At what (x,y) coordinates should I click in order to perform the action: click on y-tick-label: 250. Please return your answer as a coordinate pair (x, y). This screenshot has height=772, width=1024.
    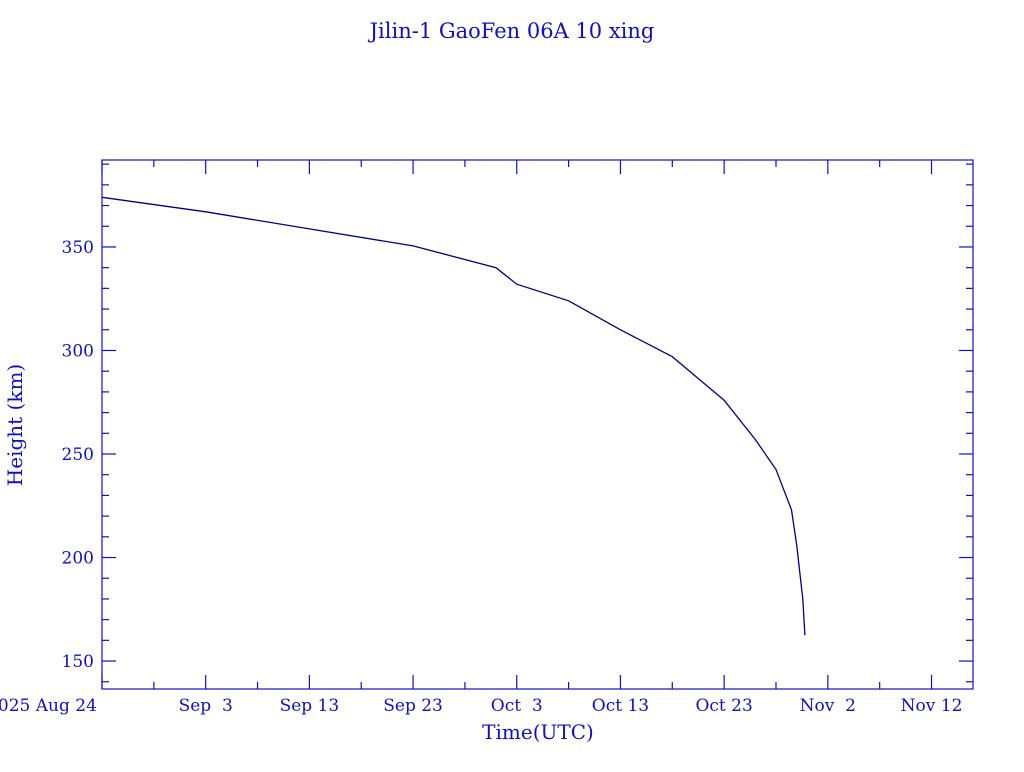
    Looking at the image, I should click on (78, 455).